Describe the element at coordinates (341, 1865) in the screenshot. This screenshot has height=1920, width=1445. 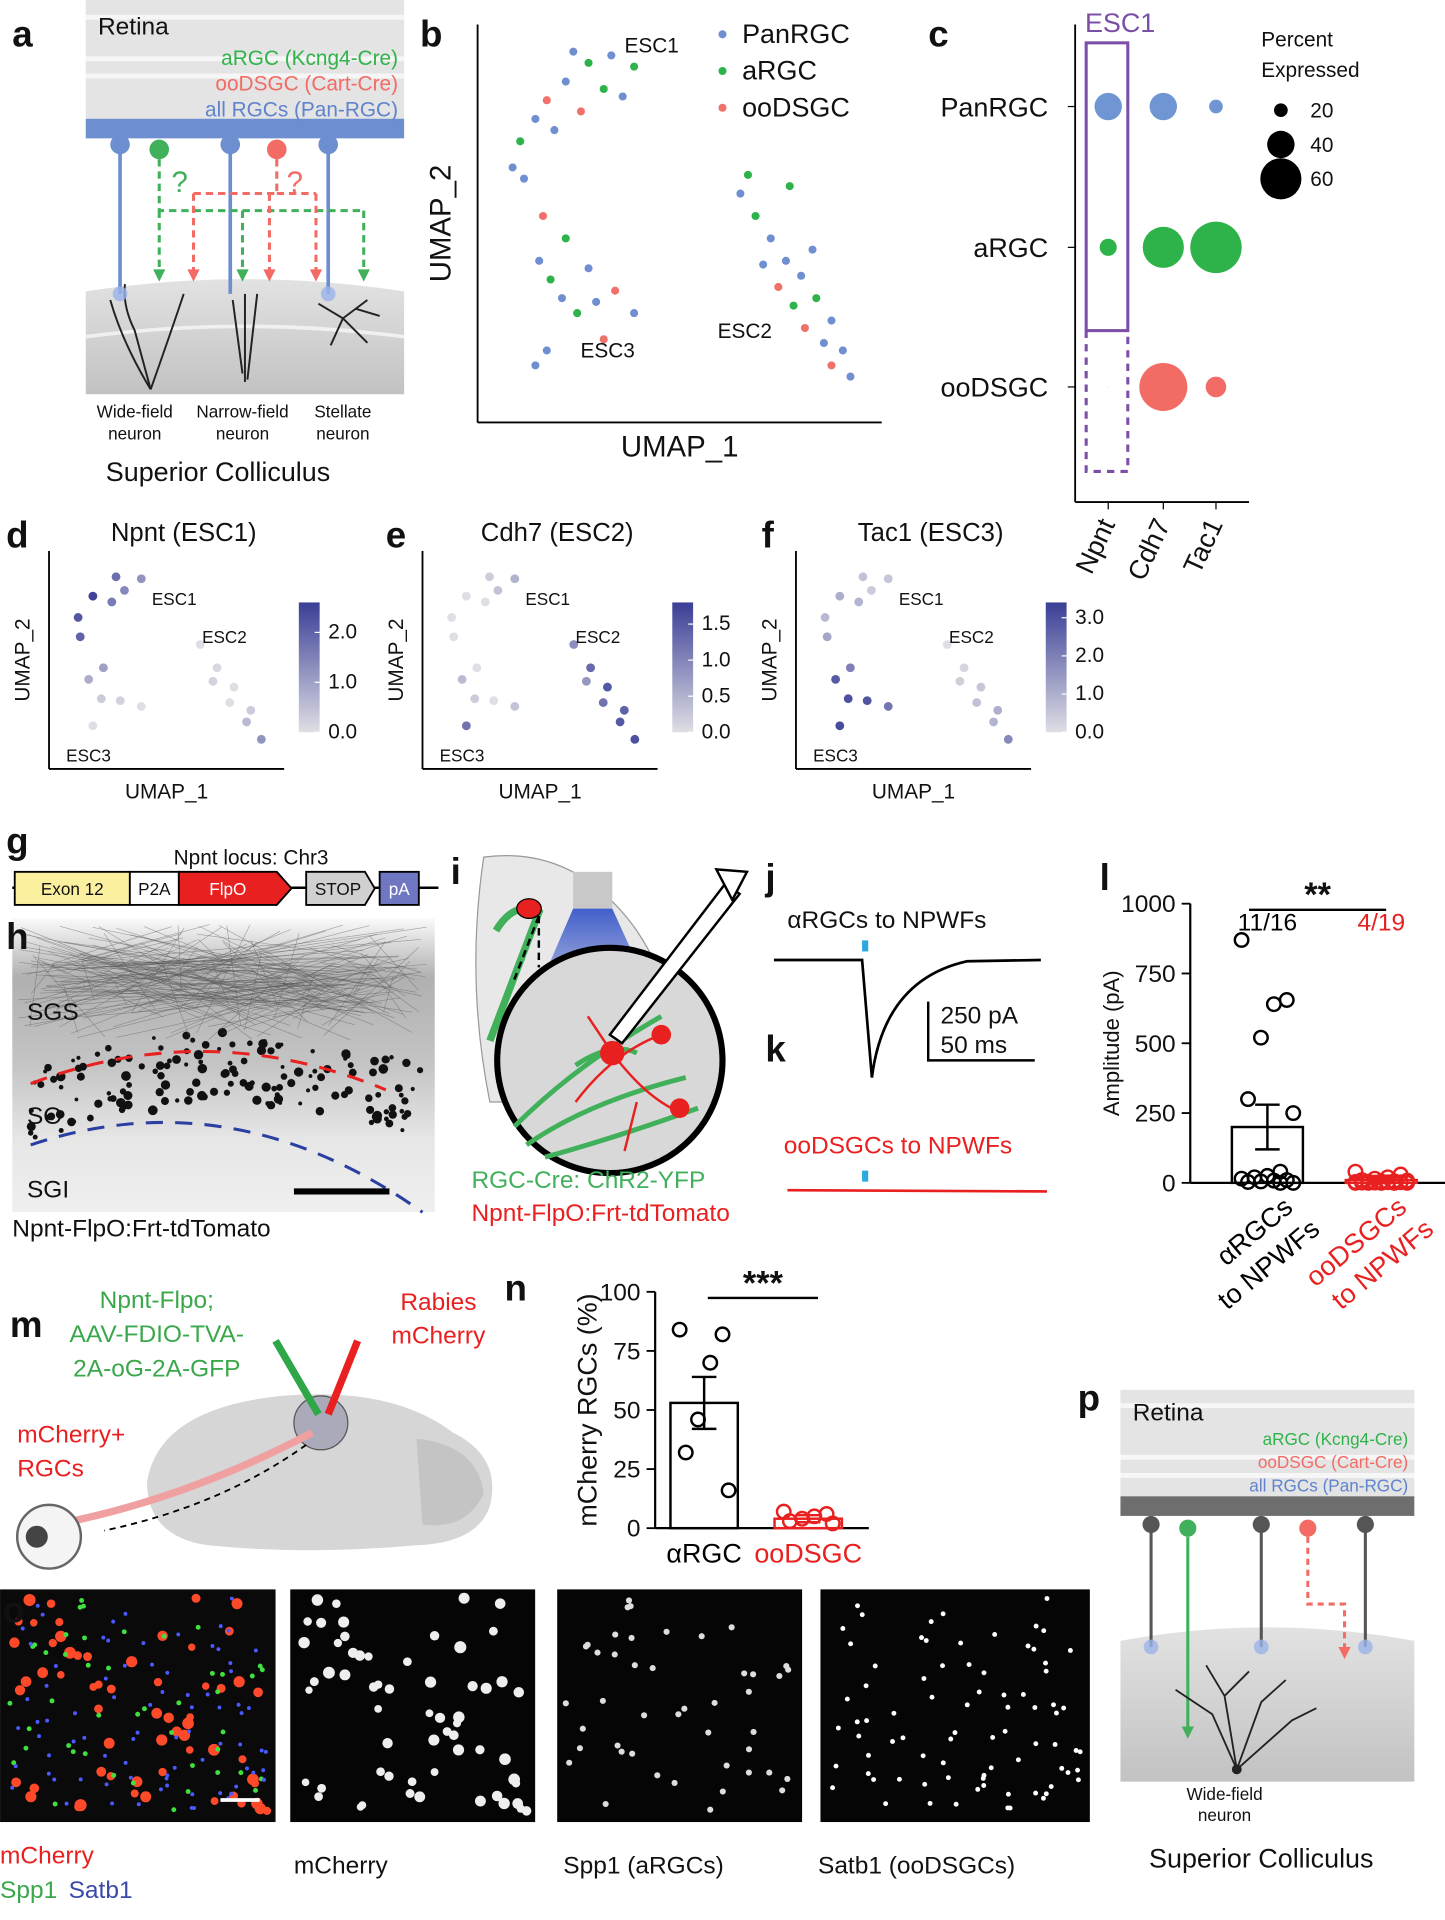
I see `channel-label: mCherry` at that location.